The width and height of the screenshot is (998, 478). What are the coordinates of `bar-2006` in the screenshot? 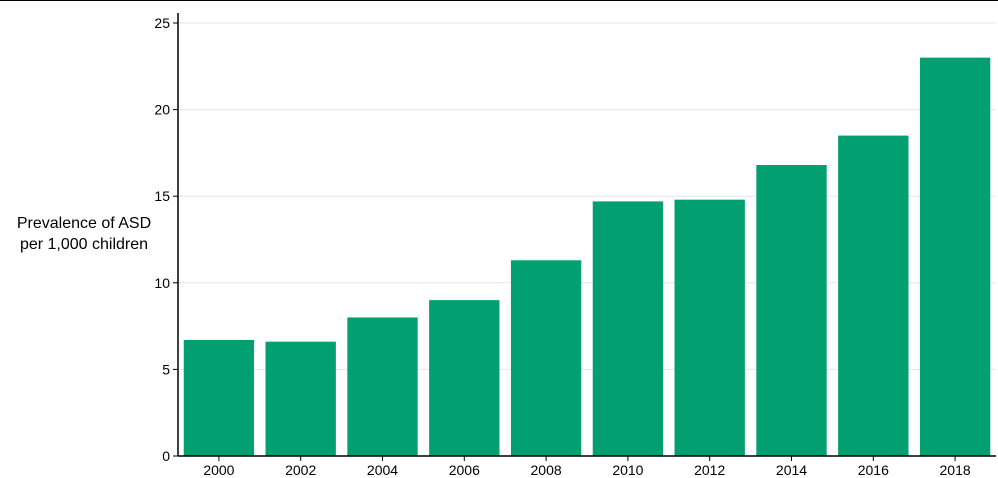 It's located at (464, 378).